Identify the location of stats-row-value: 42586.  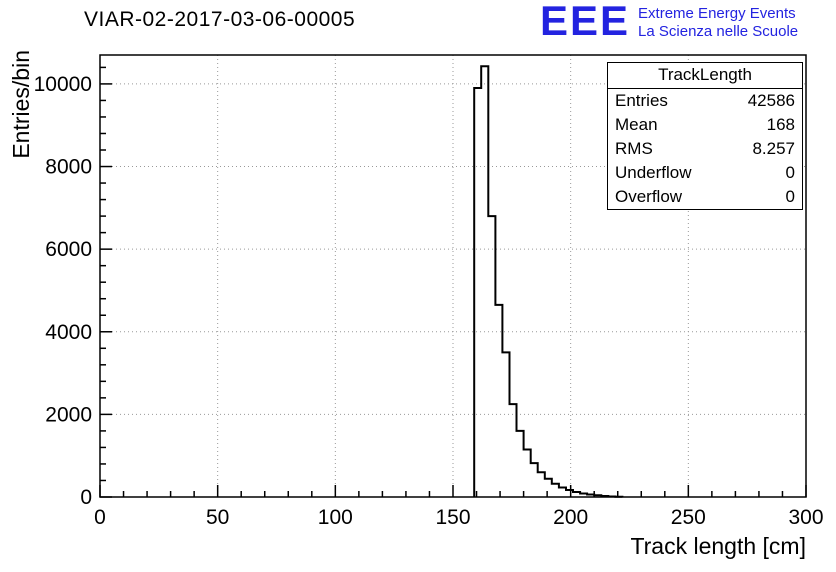
(771, 100).